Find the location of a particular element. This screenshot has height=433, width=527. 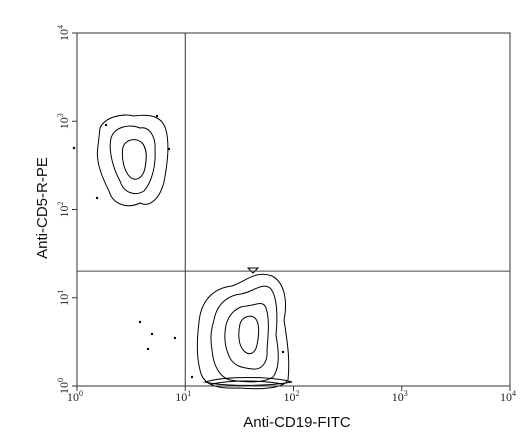

contour-upper-left-mid is located at coordinates (132, 159).